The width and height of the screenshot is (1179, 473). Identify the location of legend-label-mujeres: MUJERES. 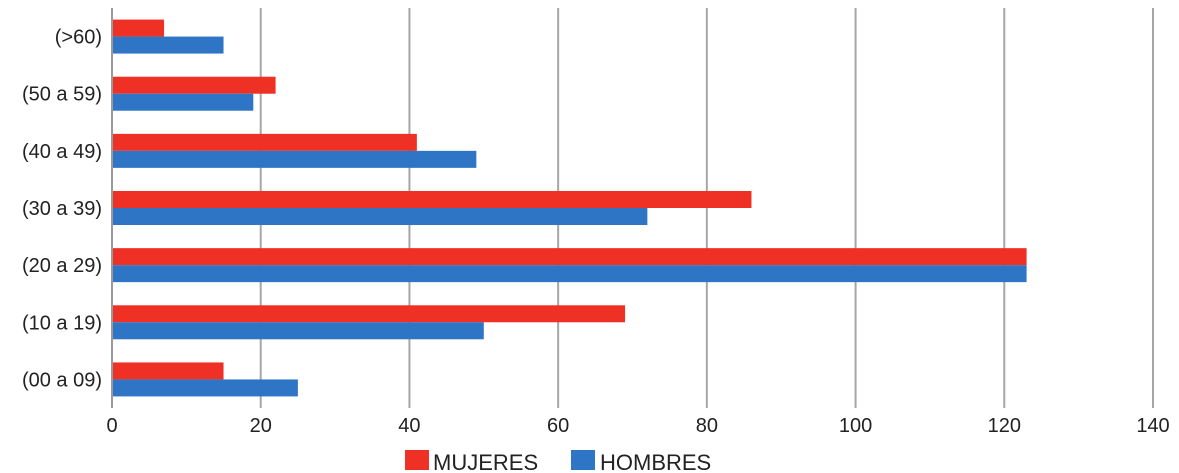
(485, 461).